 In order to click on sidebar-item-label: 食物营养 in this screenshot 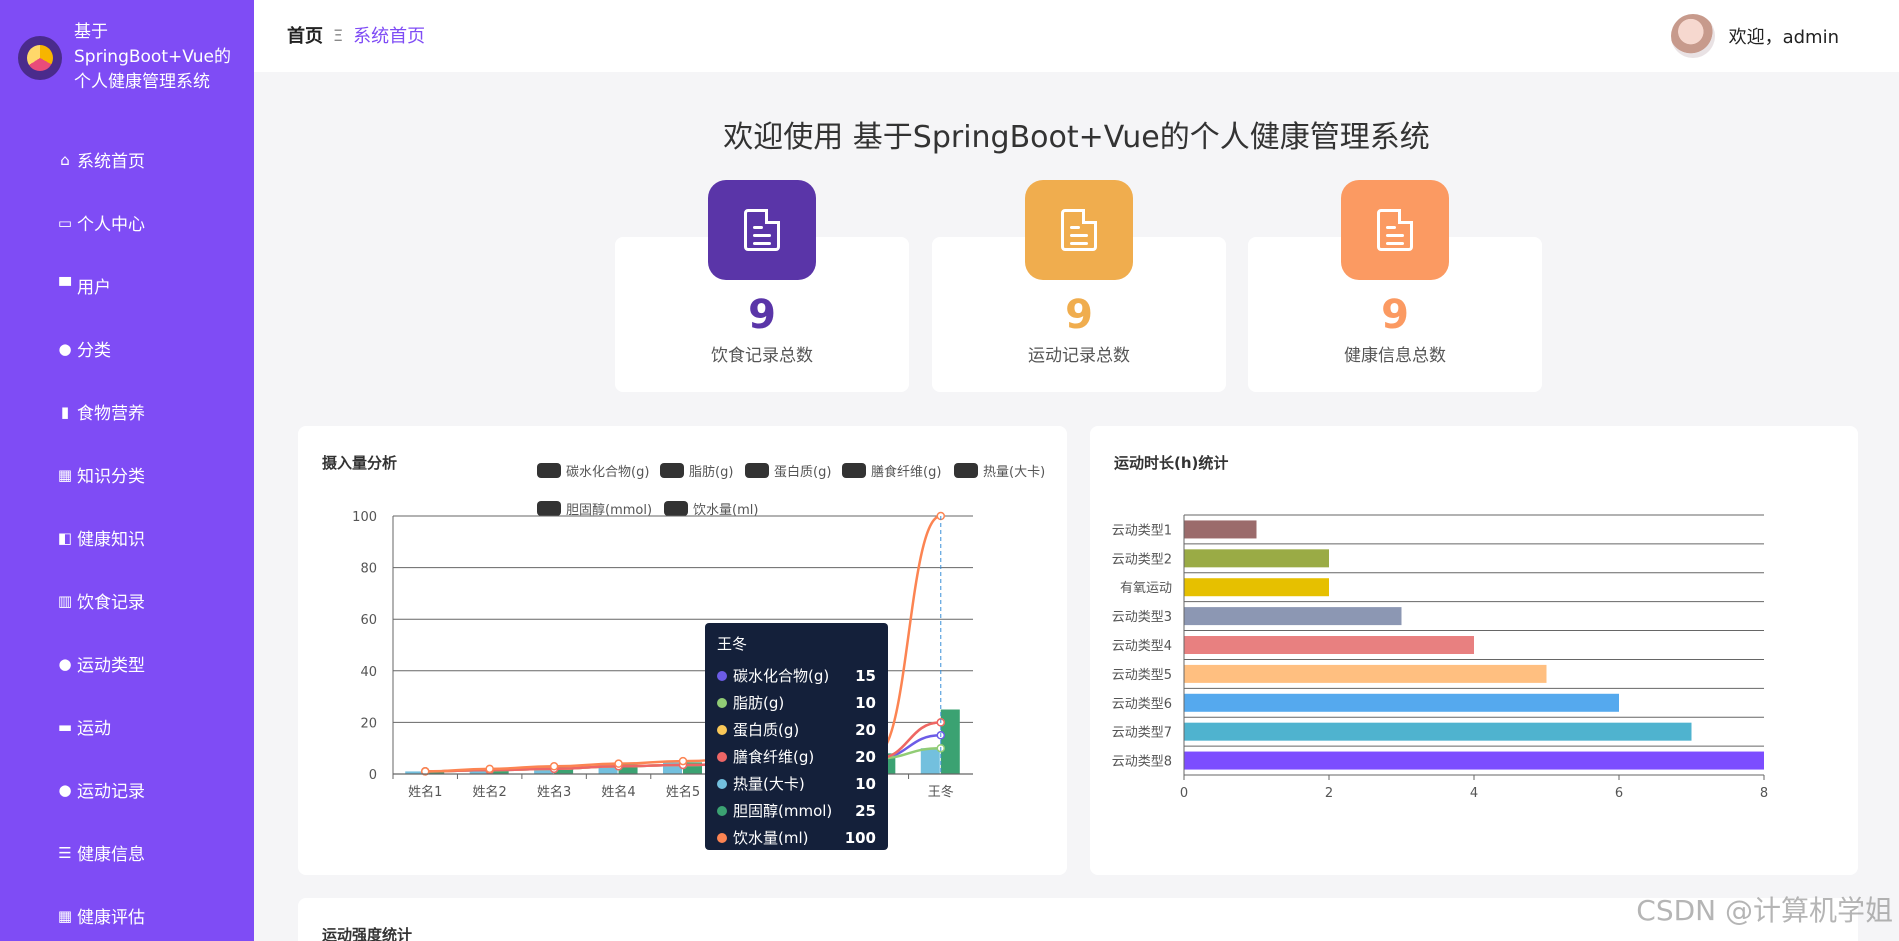, I will do `click(111, 414)`.